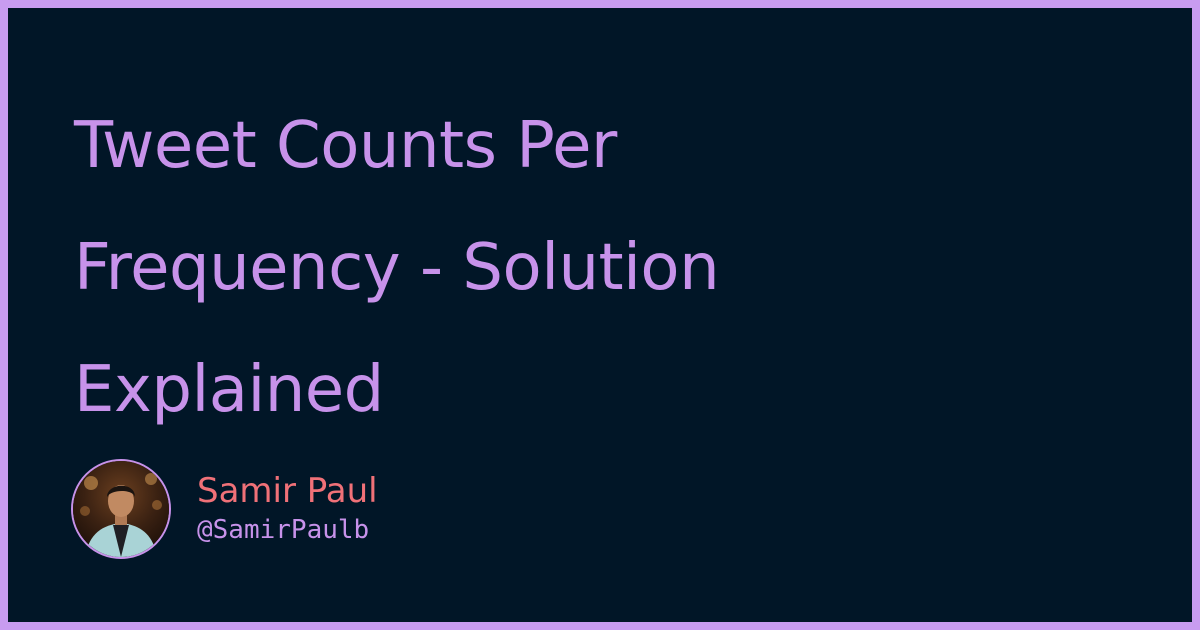 The image size is (1200, 630). Describe the element at coordinates (283, 530) in the screenshot. I see `author-handle: @SamirPaulb` at that location.